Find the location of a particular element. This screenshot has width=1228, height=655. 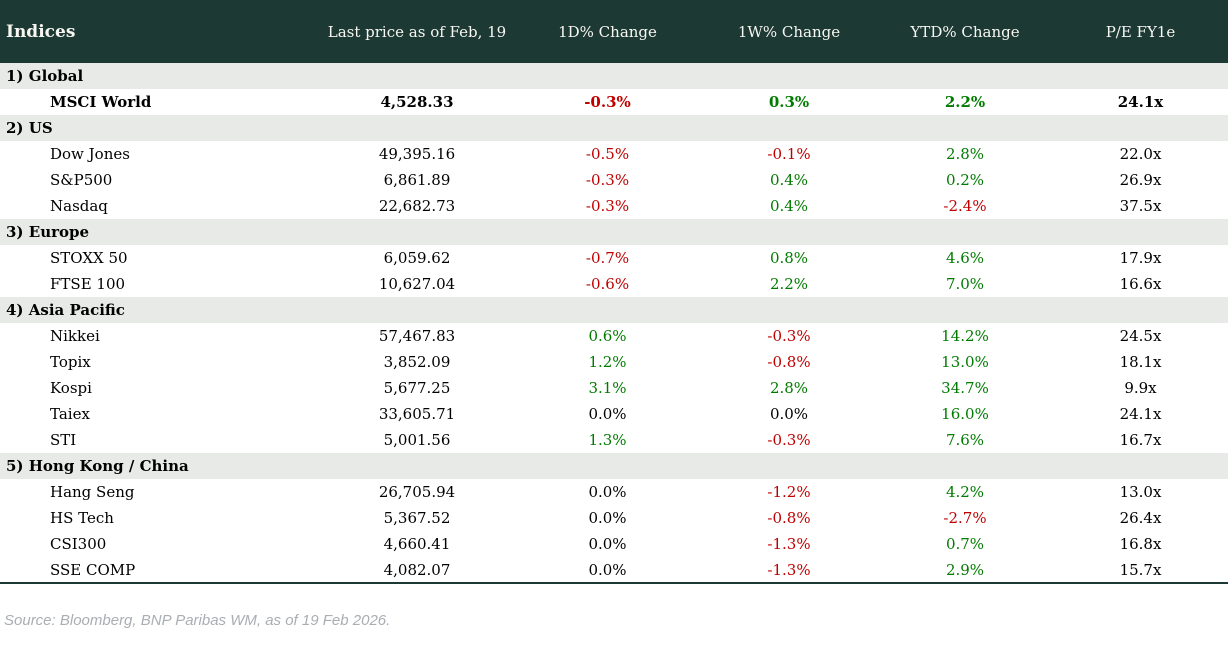

change-ytd-cell: -2.4% is located at coordinates (965, 206).